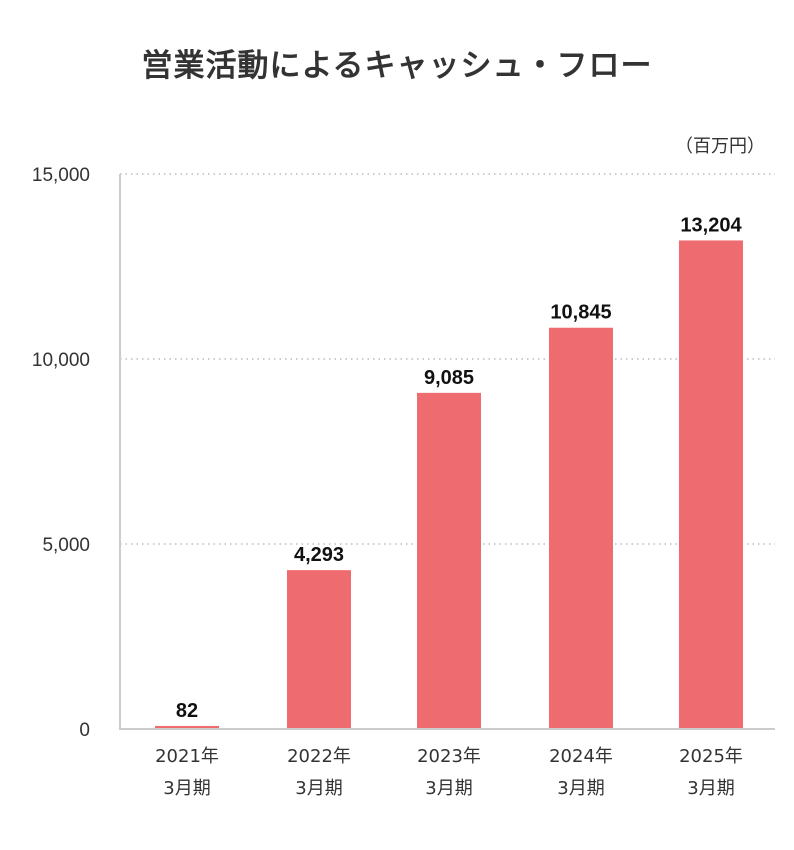 The image size is (794, 850). What do you see at coordinates (84, 730) in the screenshot?
I see `y-tick-label: 0` at bounding box center [84, 730].